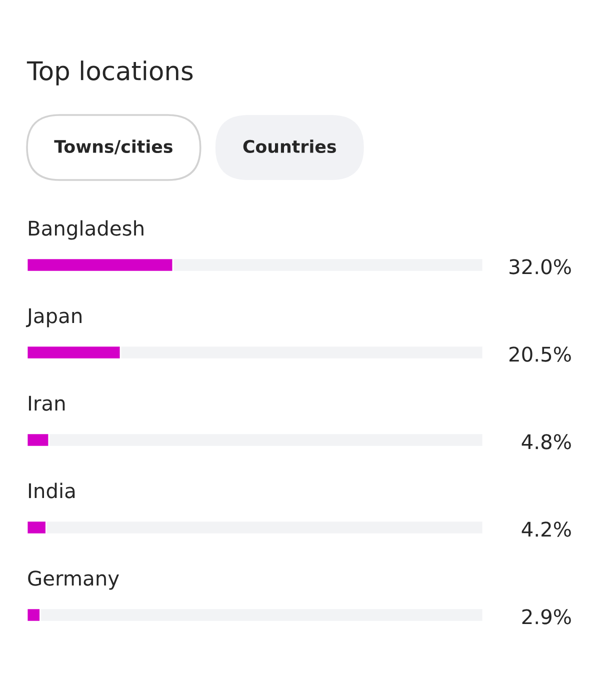 Image resolution: width=600 pixels, height=683 pixels. Describe the element at coordinates (540, 266) in the screenshot. I see `data-label: 32.0%` at that location.